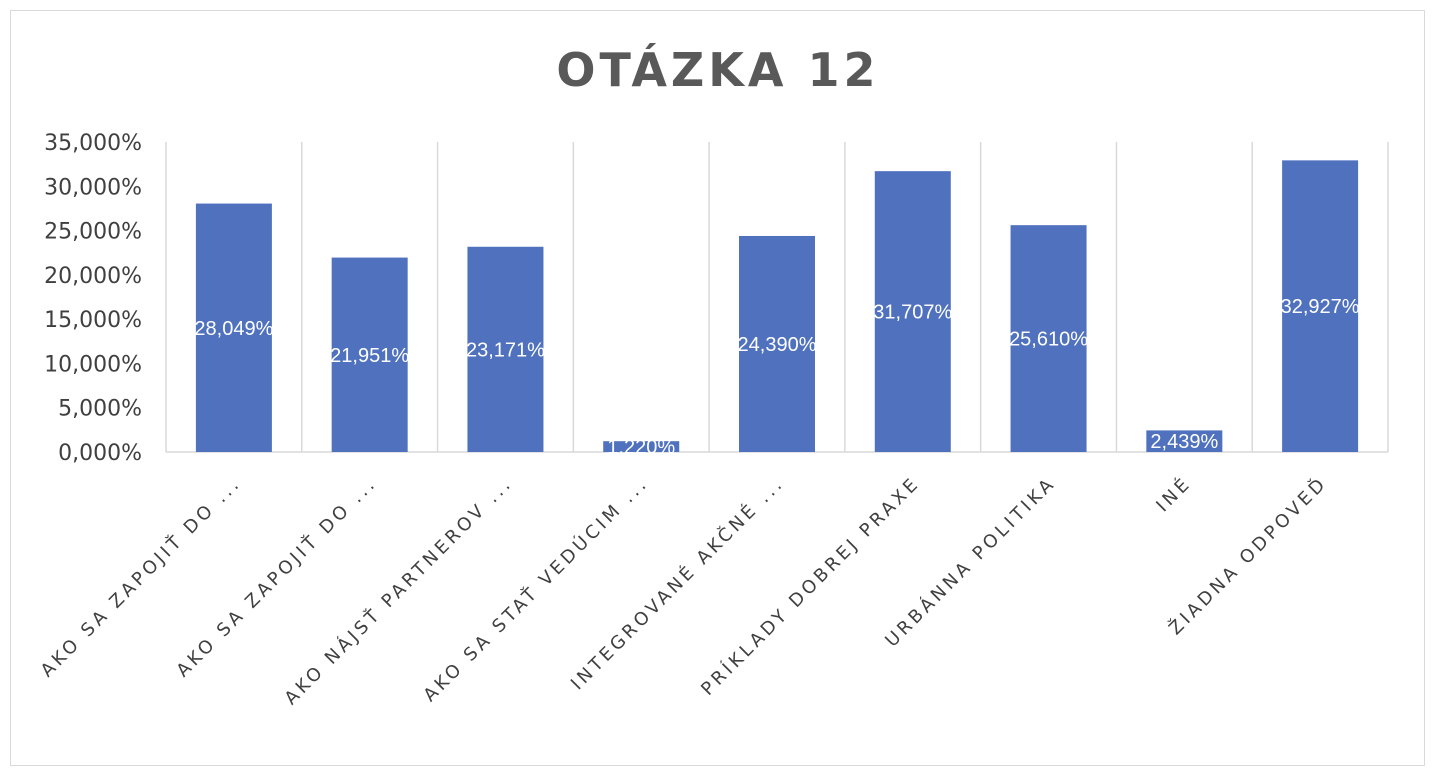  Describe the element at coordinates (93, 364) in the screenshot. I see `y-tick-label: 10,000%` at that location.